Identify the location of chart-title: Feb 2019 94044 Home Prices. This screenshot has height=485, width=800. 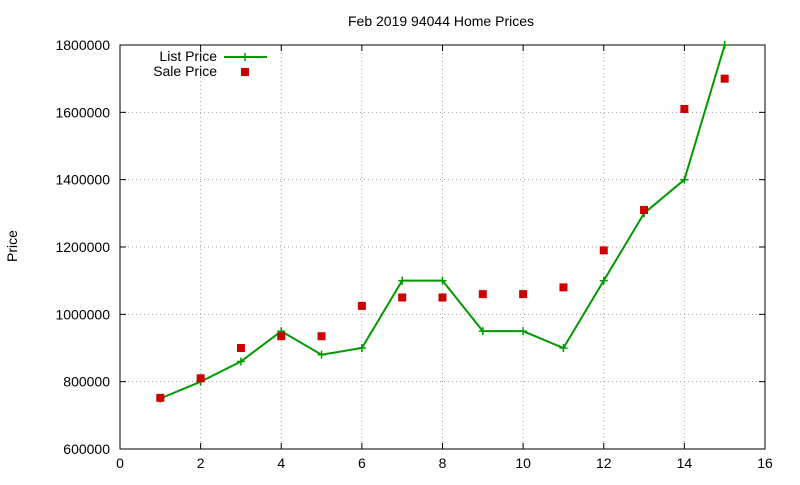
(441, 21).